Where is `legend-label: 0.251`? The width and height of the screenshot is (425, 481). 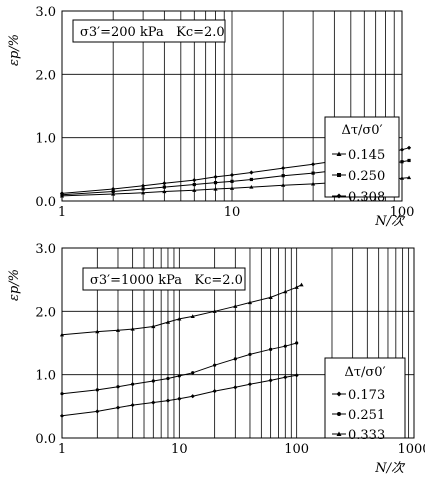 legend-label: 0.251 is located at coordinates (366, 415).